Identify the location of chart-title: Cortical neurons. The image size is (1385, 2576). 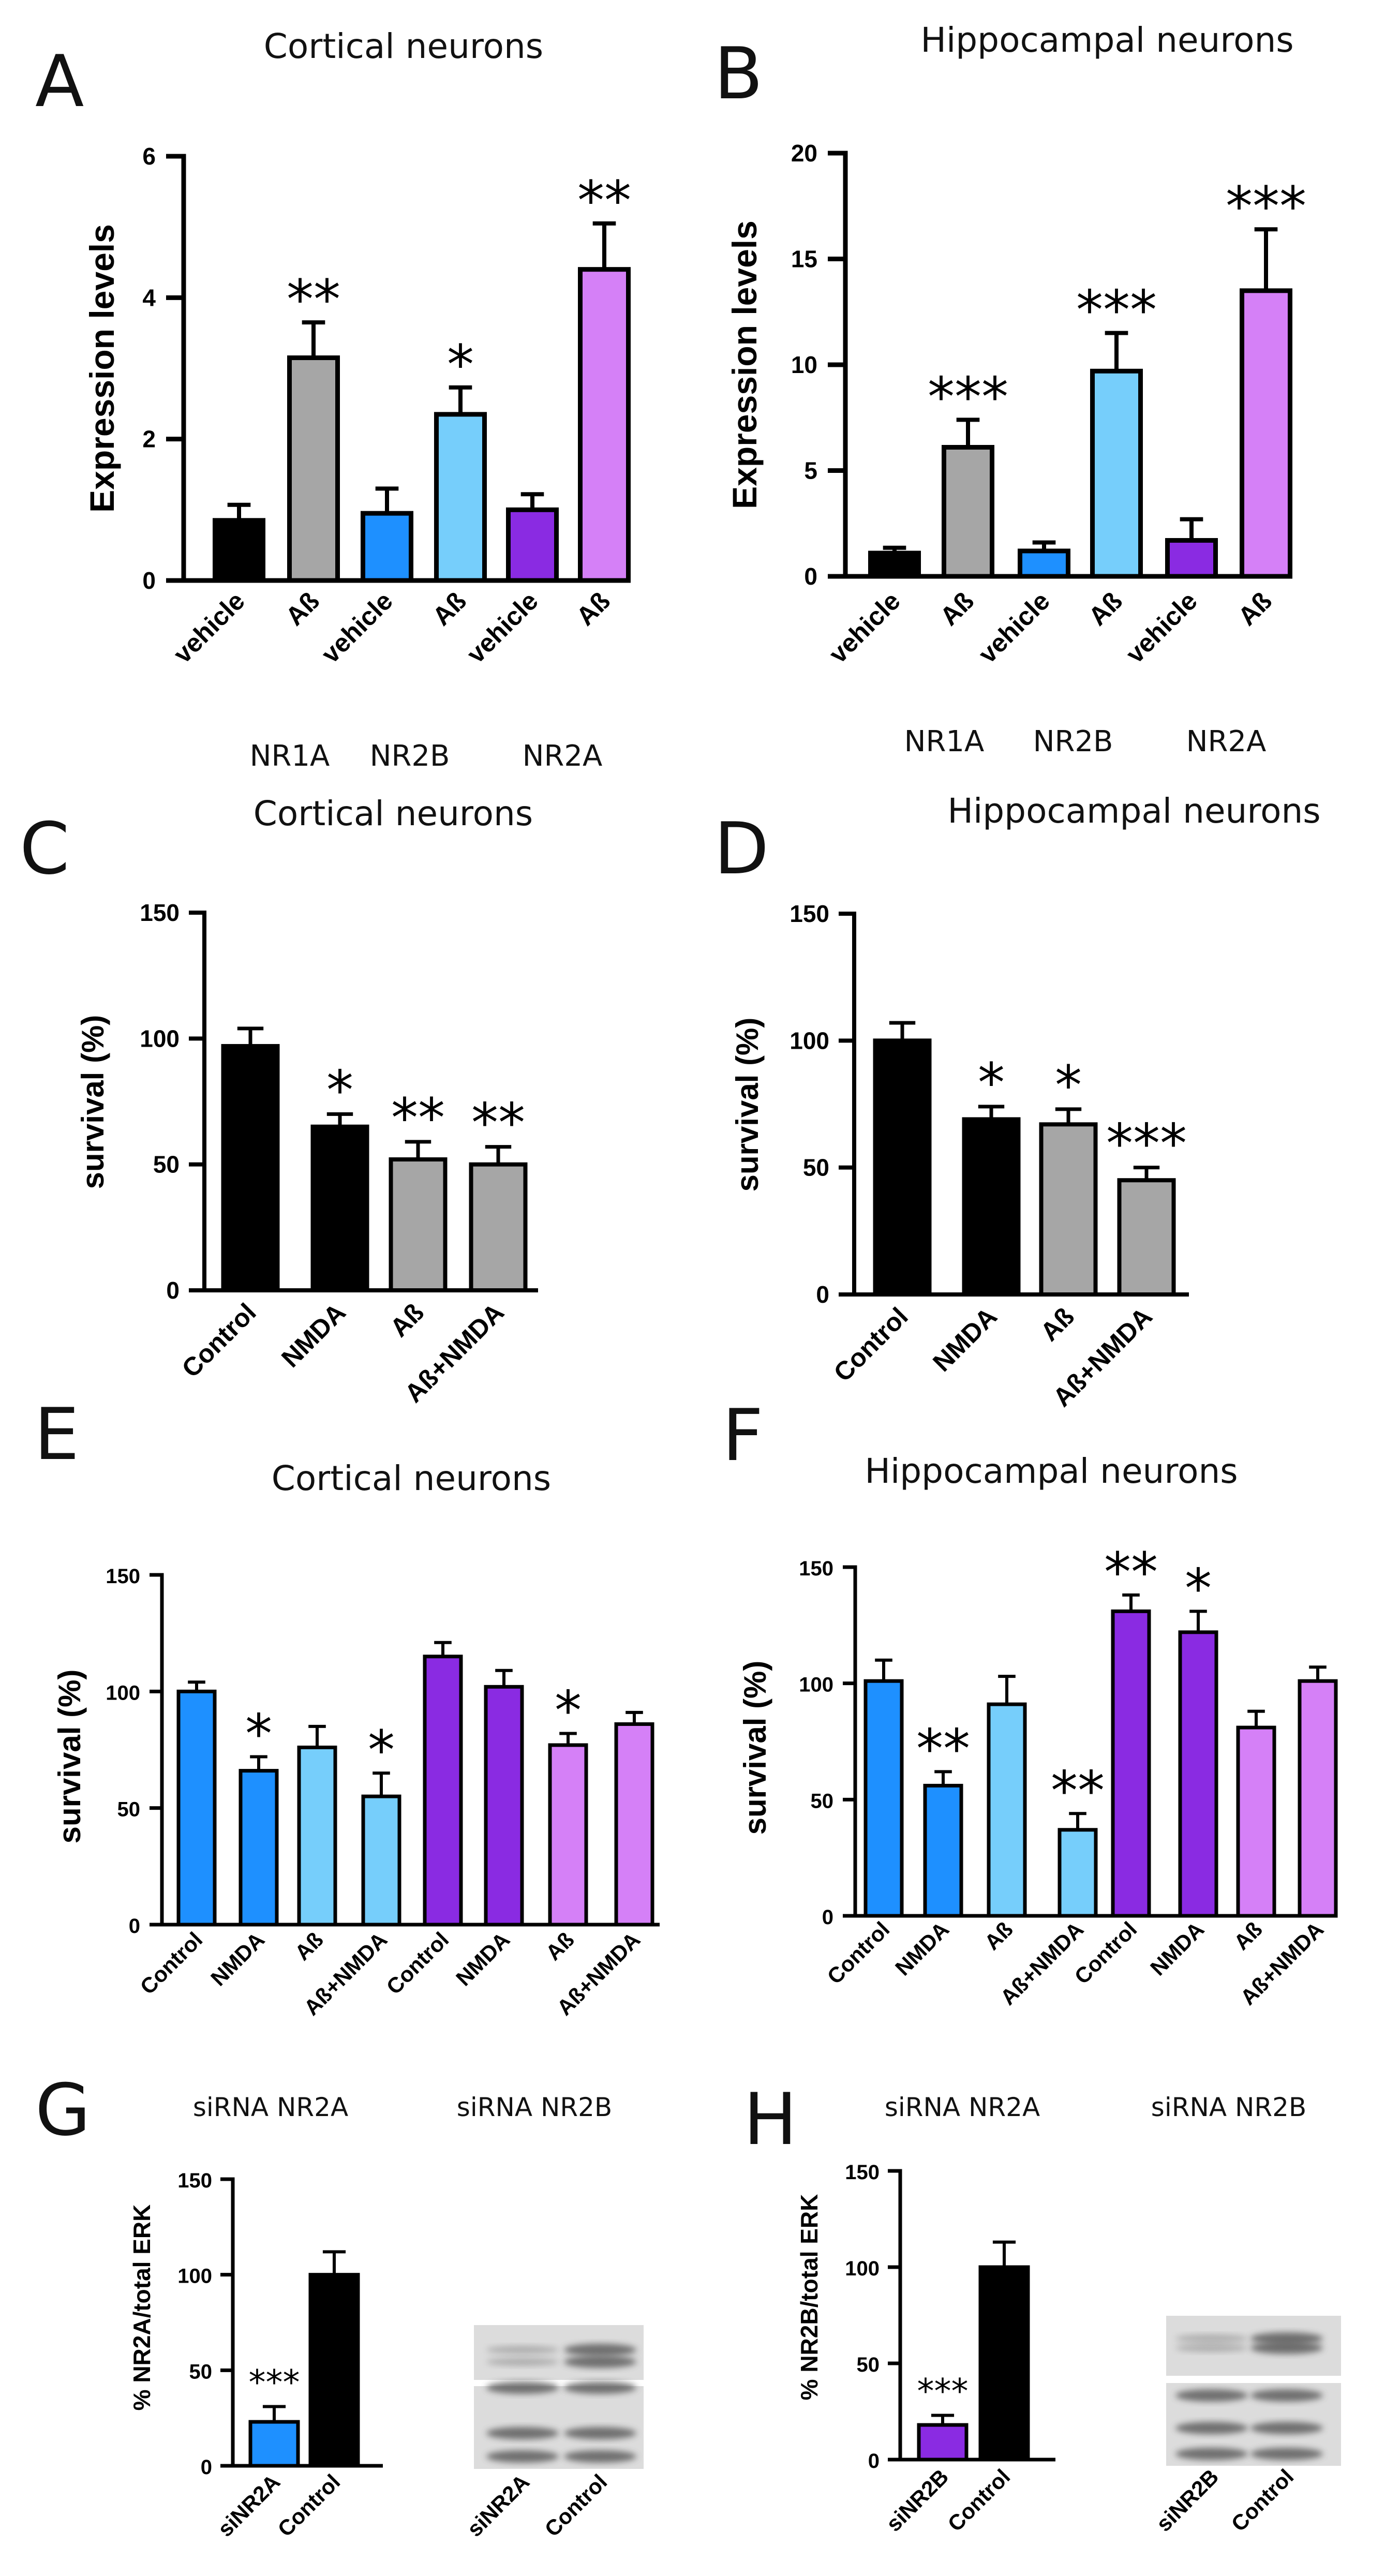
(403, 46).